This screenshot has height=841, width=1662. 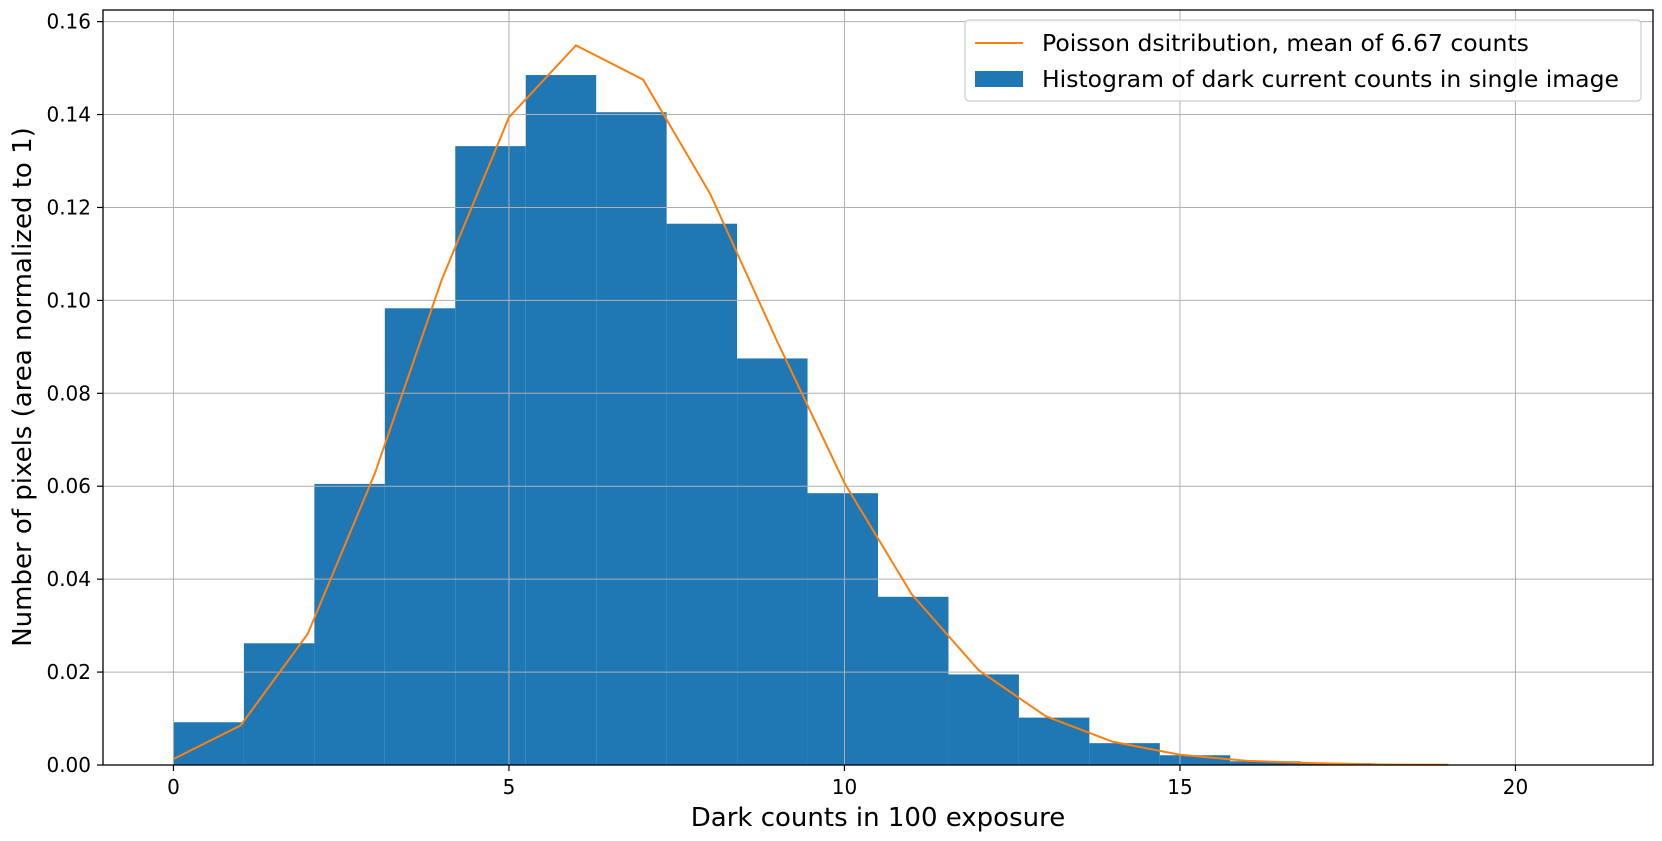 I want to click on x-tick-label: 10, so click(x=844, y=787).